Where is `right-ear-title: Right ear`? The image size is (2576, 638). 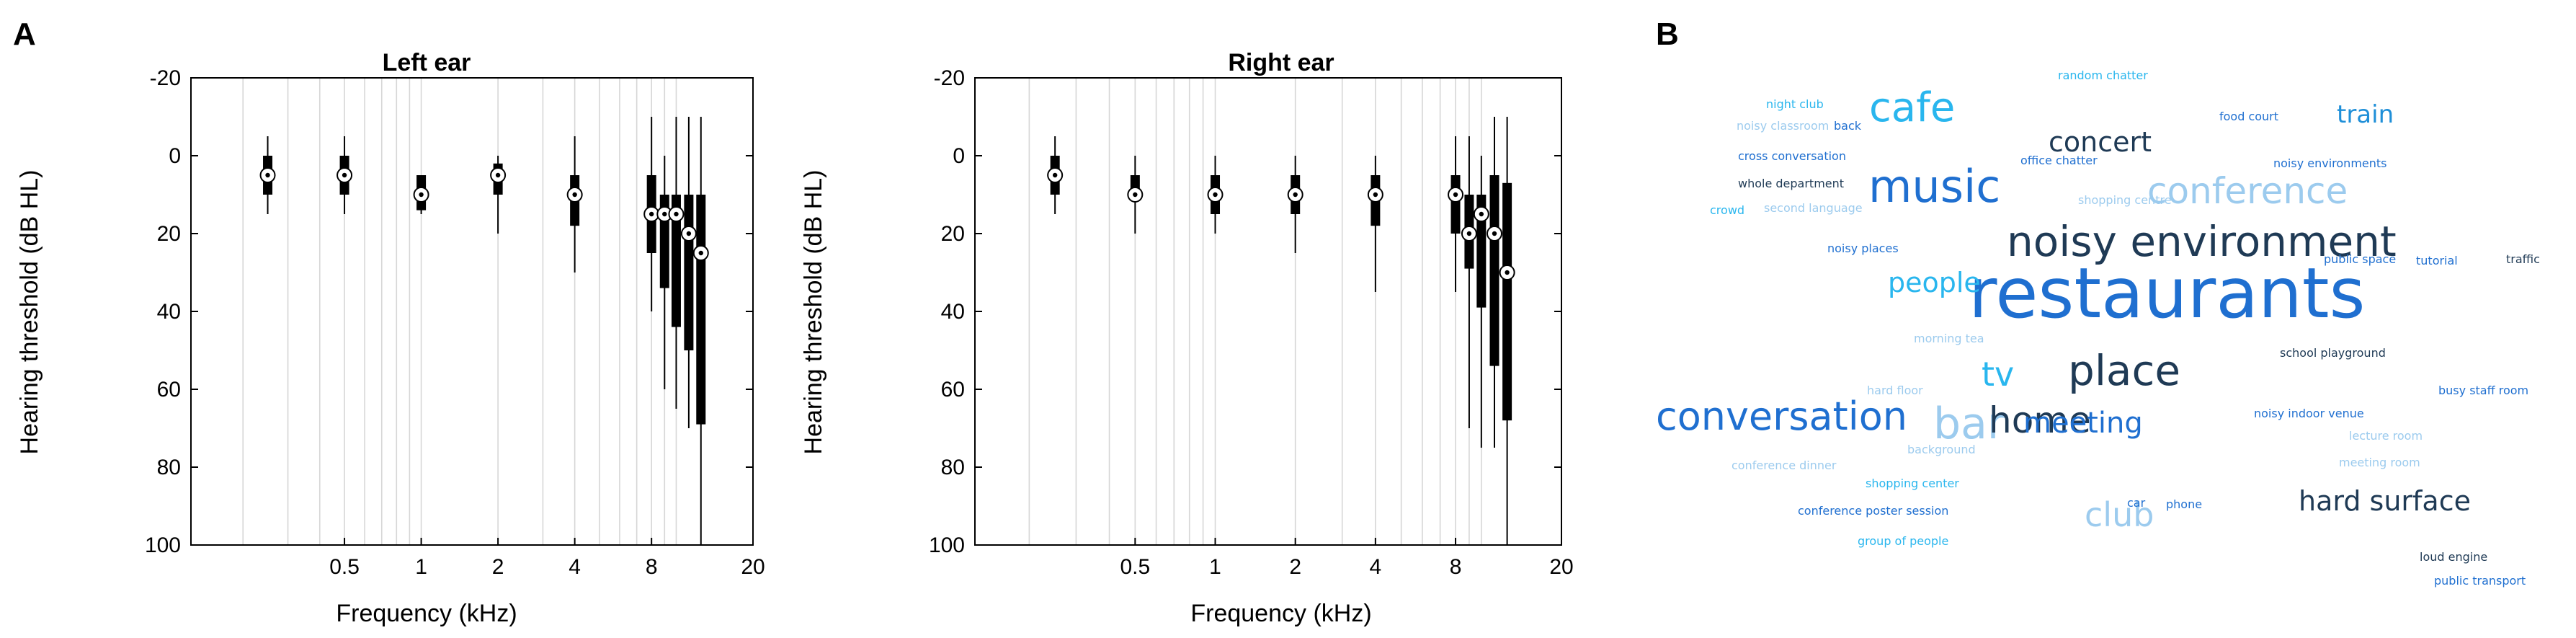
right-ear-title: Right ear is located at coordinates (1281, 62).